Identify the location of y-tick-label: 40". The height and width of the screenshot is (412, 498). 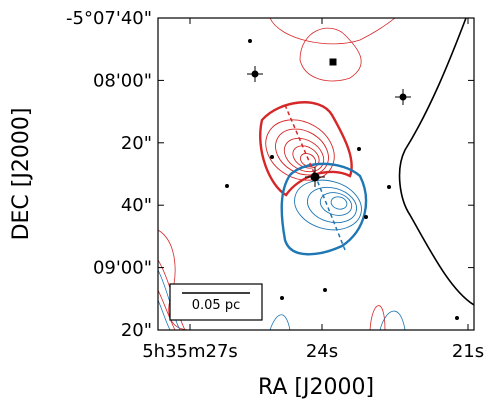
(136, 205).